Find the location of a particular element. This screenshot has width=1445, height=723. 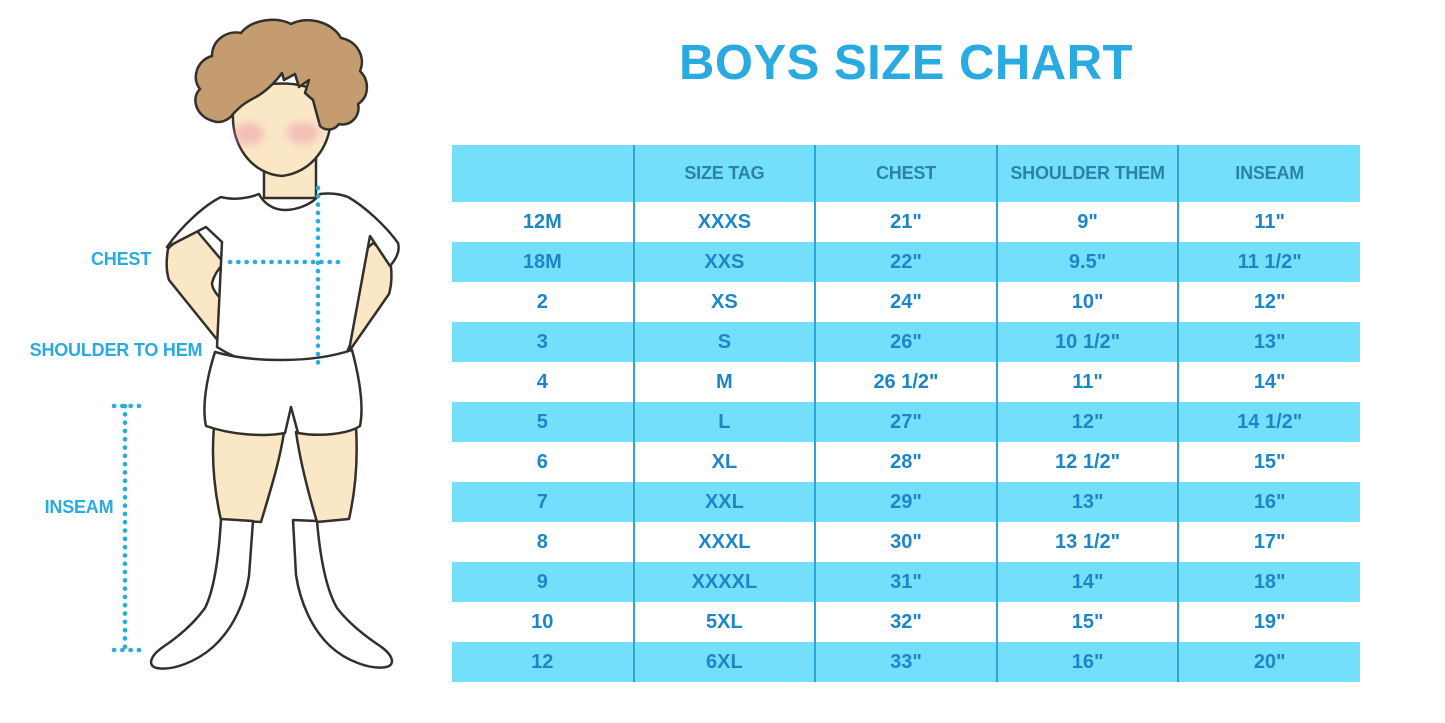

cell-chest: 27" is located at coordinates (905, 422).